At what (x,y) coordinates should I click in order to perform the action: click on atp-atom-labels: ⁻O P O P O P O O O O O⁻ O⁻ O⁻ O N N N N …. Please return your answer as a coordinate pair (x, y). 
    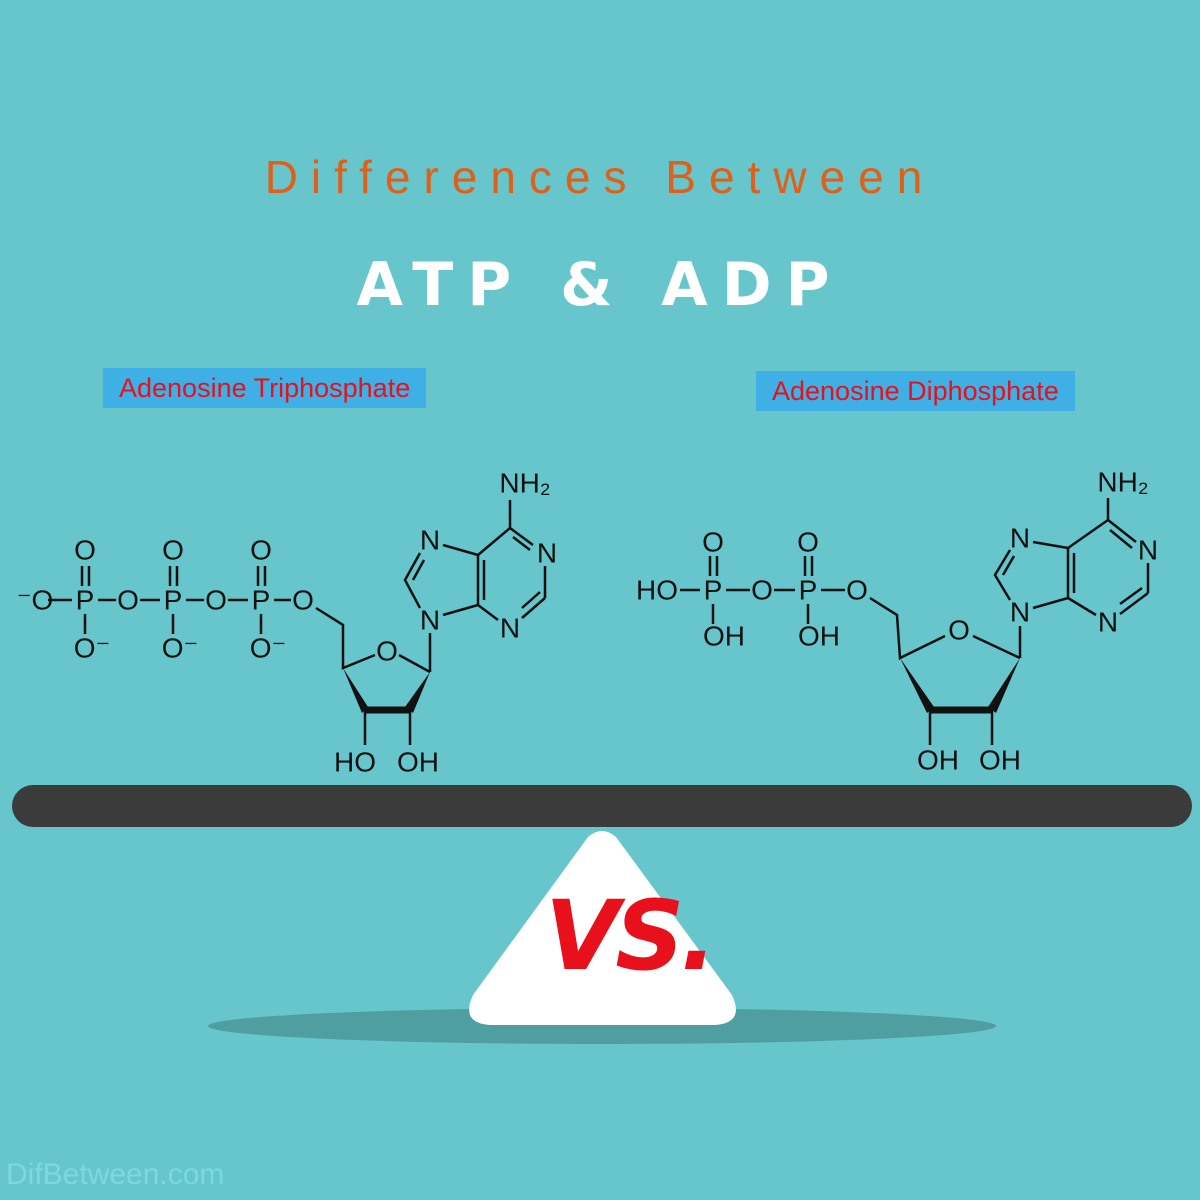
    Looking at the image, I should click on (287, 623).